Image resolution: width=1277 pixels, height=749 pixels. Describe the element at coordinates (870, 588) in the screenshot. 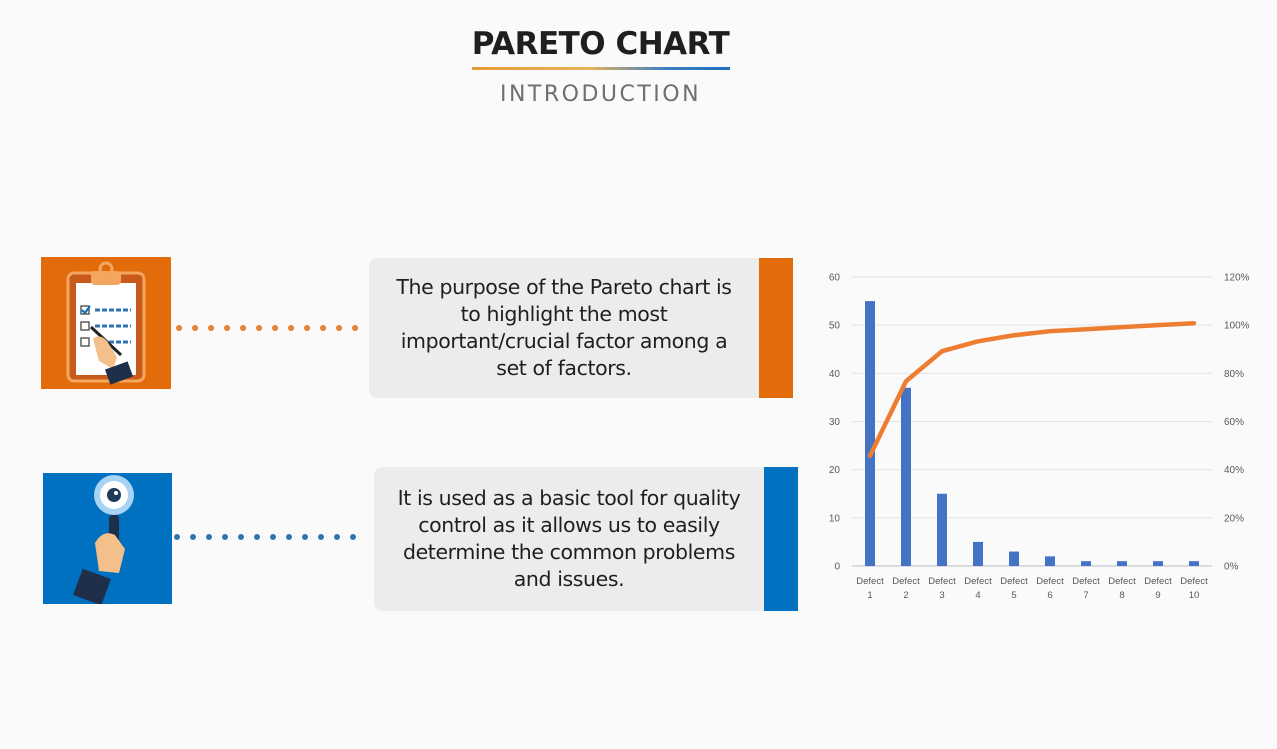

I see `x-tick-label: Defect 1` at that location.